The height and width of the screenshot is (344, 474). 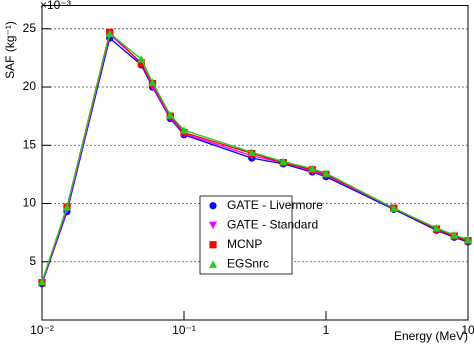 What do you see at coordinates (272, 224) in the screenshot?
I see `legend-label: GATE - Standard` at bounding box center [272, 224].